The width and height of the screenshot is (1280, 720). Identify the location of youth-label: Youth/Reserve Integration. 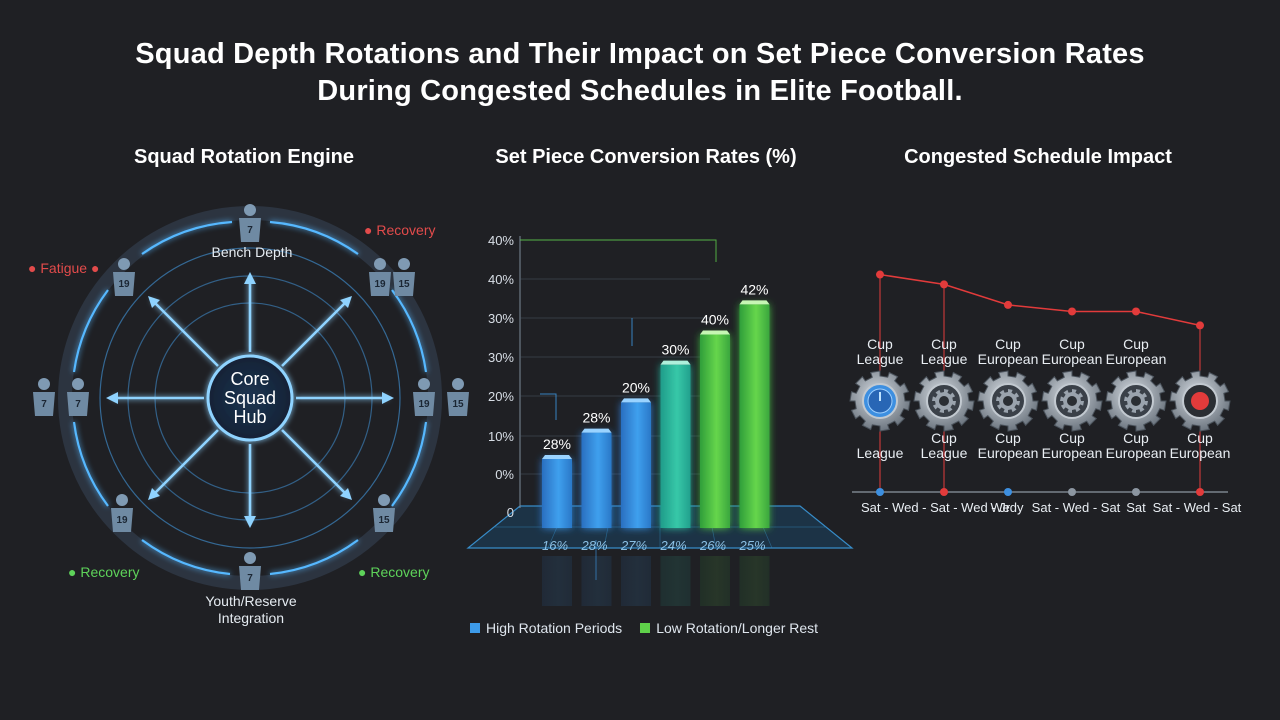
(251, 610).